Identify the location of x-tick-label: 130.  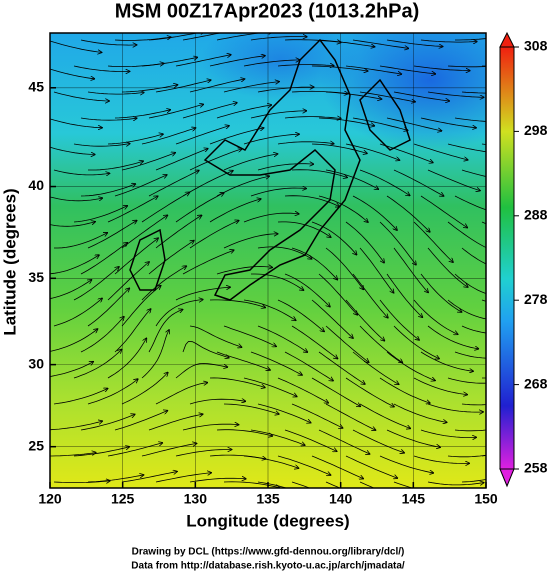
(196, 499).